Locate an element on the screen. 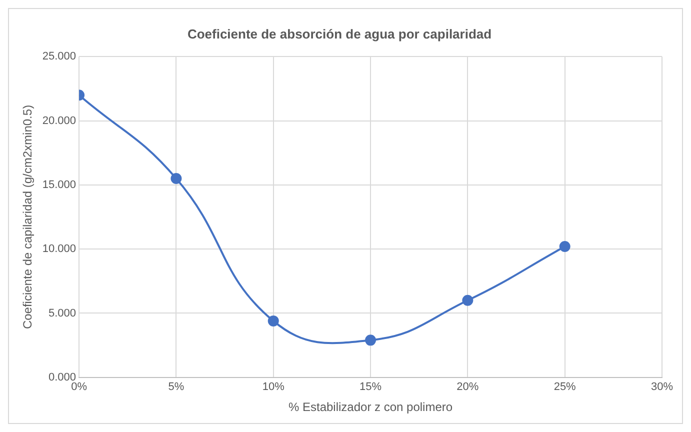 The image size is (691, 432). y-axis-title: Coeficiente de capilaridad (g/cm2xmin0.5) is located at coordinates (27, 217).